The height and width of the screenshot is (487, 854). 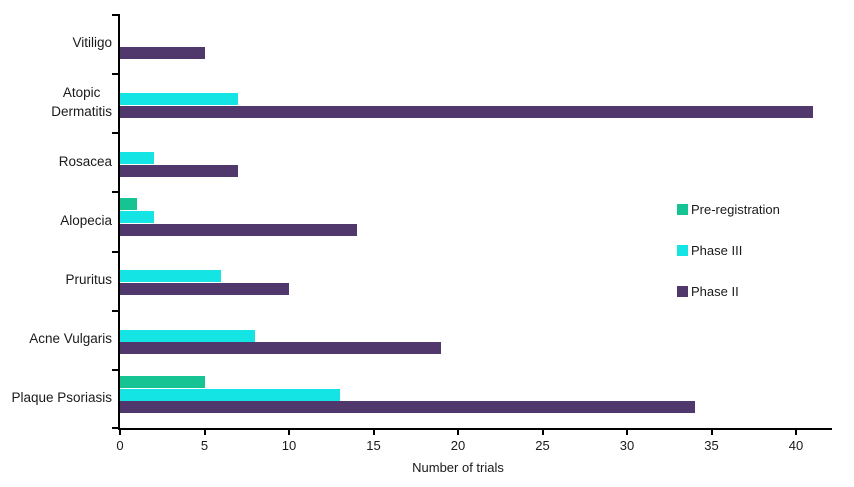 I want to click on category-label: Alopecia, so click(x=56, y=220).